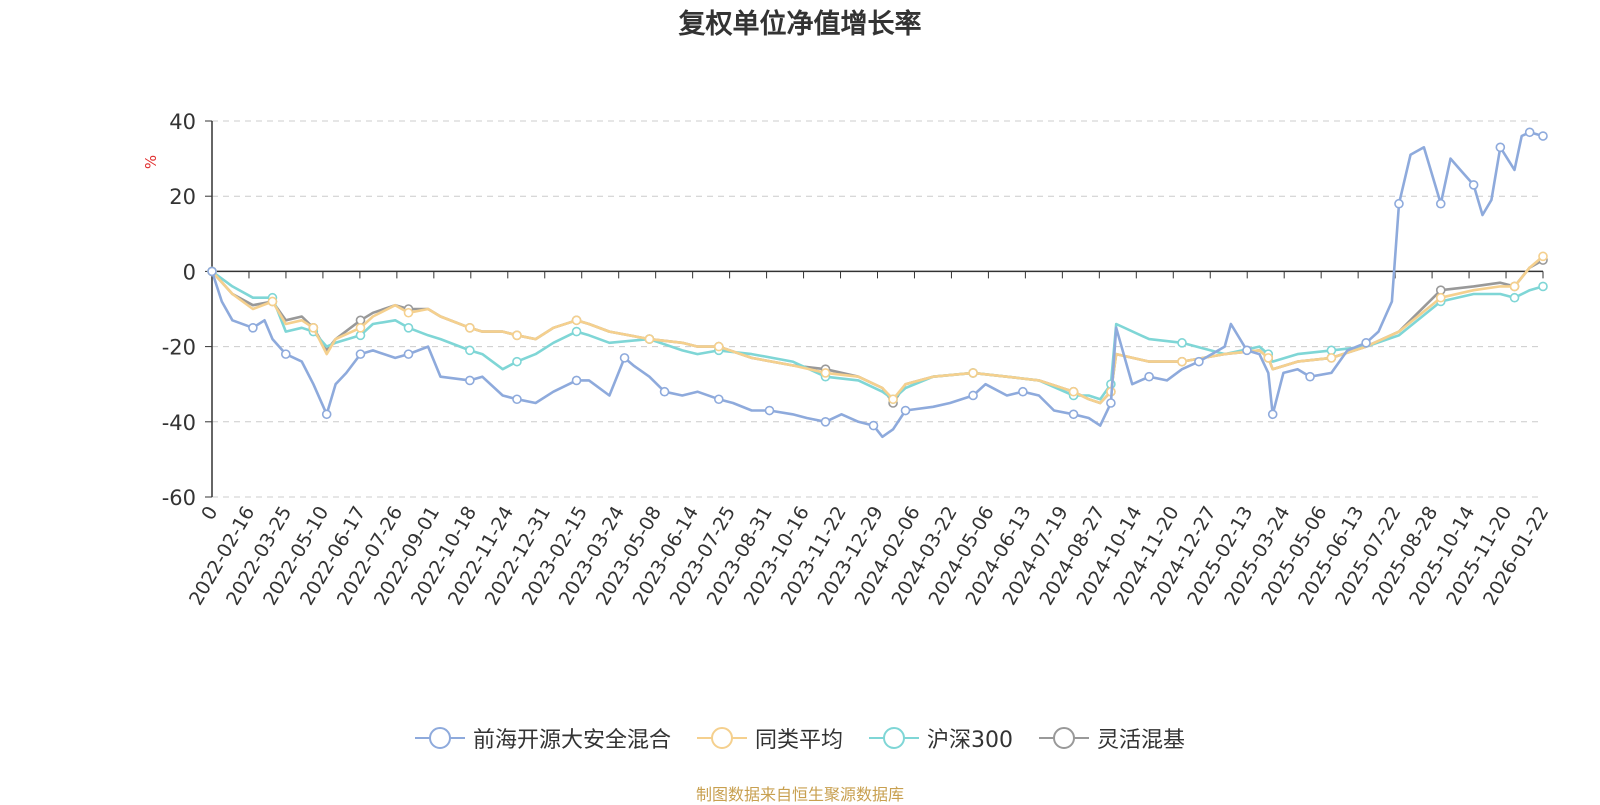 The width and height of the screenshot is (1600, 805). I want to click on legend-item: 前海开源大安全混合, so click(542, 738).